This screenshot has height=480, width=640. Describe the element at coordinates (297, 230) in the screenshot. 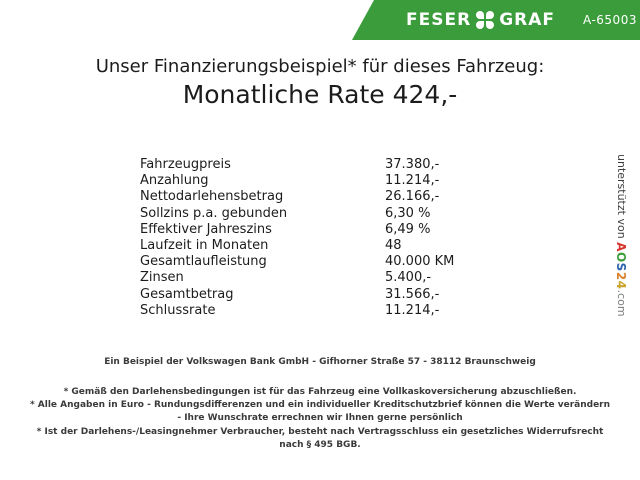

I see `table-row: Effektiver Jahreszins 6,49 %` at that location.